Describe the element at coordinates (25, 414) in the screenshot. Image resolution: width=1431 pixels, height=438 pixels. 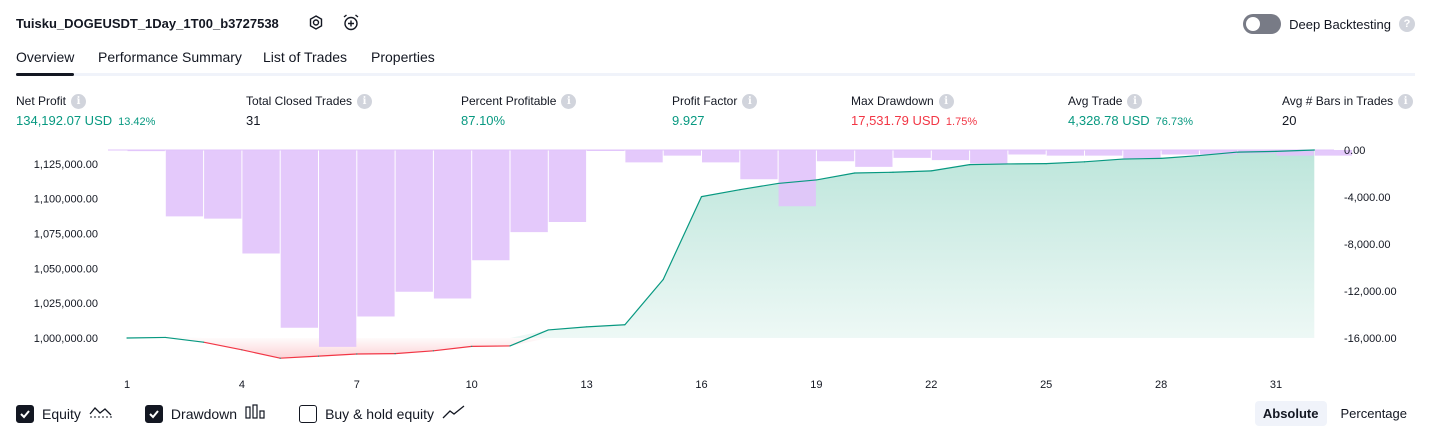
I see `equity-checkbox` at that location.